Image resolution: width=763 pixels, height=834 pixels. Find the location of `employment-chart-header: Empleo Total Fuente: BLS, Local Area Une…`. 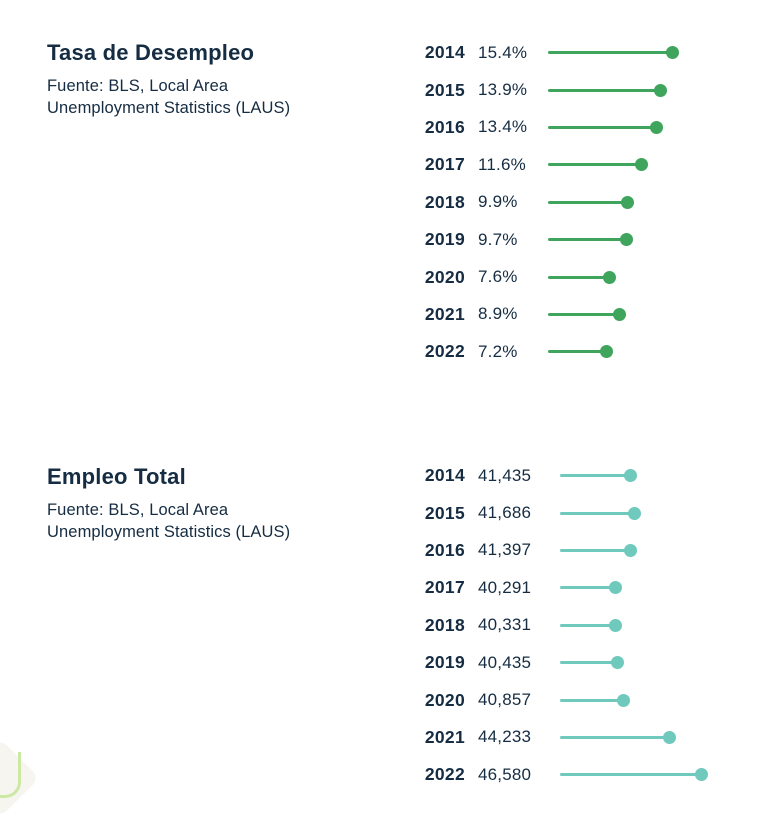

employment-chart-header: Empleo Total Fuente: BLS, Local Area Une… is located at coordinates (217, 503).